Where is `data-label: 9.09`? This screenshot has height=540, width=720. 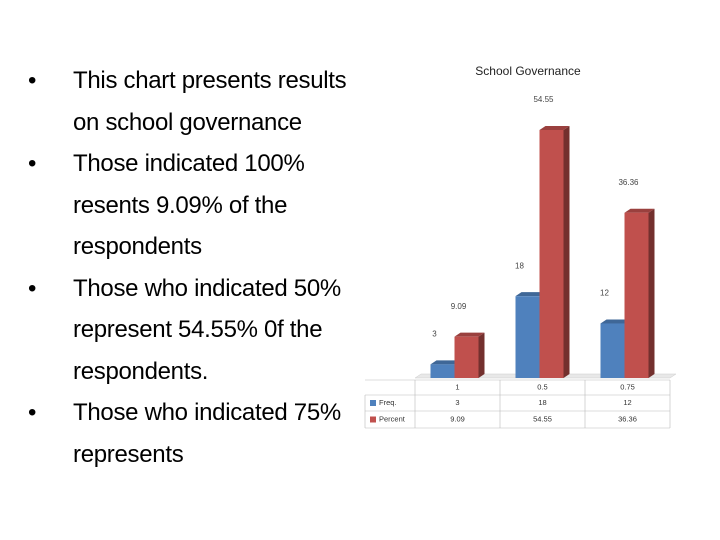
data-label: 9.09 is located at coordinates (459, 306).